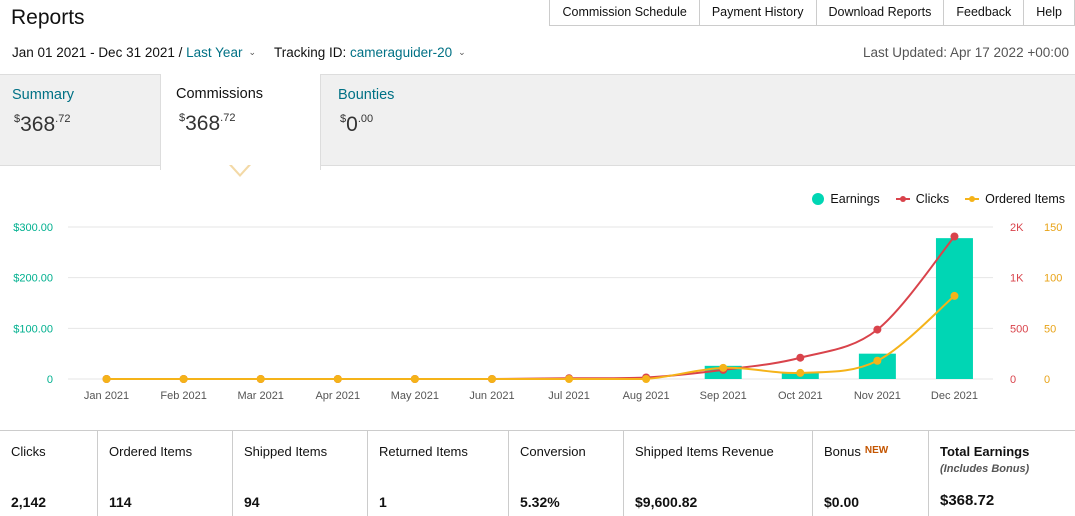 The width and height of the screenshot is (1075, 516). I want to click on commission-schedule-link: Commission Schedule, so click(624, 13).